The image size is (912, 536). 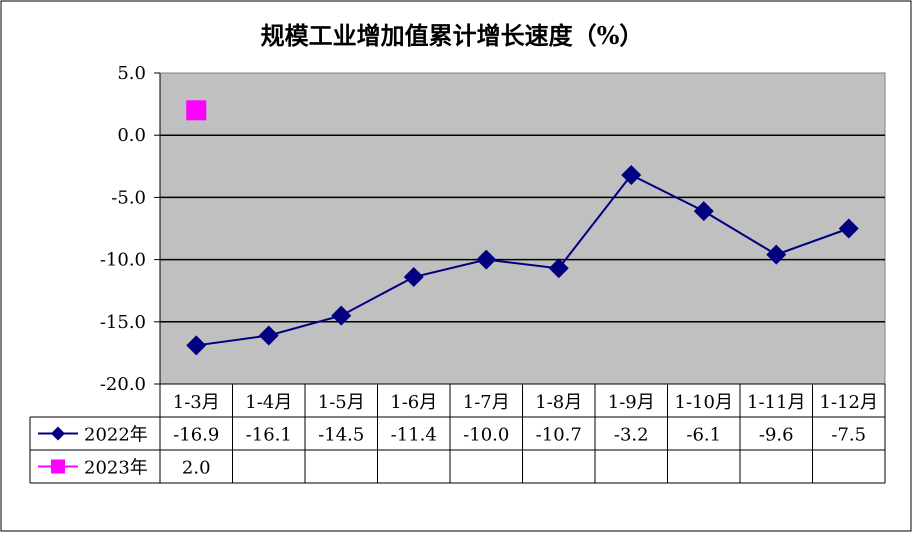 What do you see at coordinates (196, 435) in the screenshot?
I see `data-table-cell: -16.9` at bounding box center [196, 435].